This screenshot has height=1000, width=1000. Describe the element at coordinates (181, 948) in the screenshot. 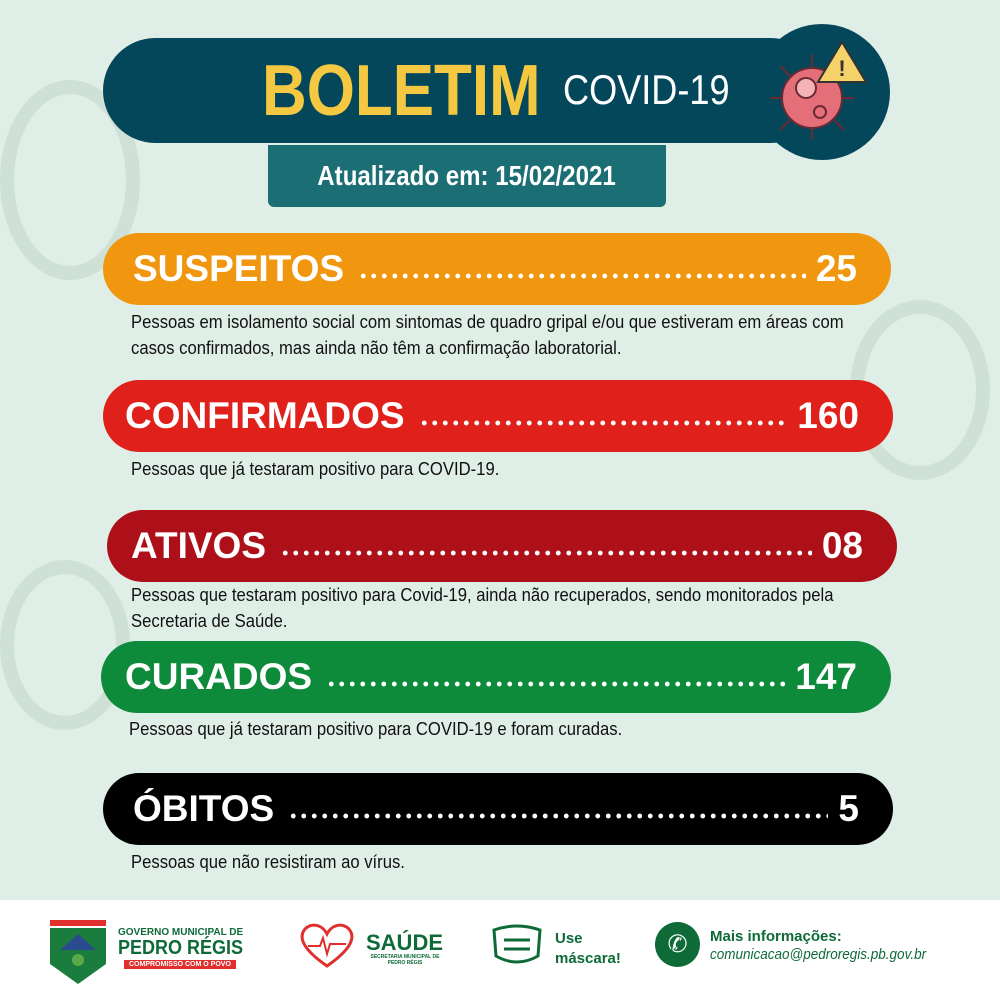

I see `gov-line2: PEDRO RÉGIS` at that location.